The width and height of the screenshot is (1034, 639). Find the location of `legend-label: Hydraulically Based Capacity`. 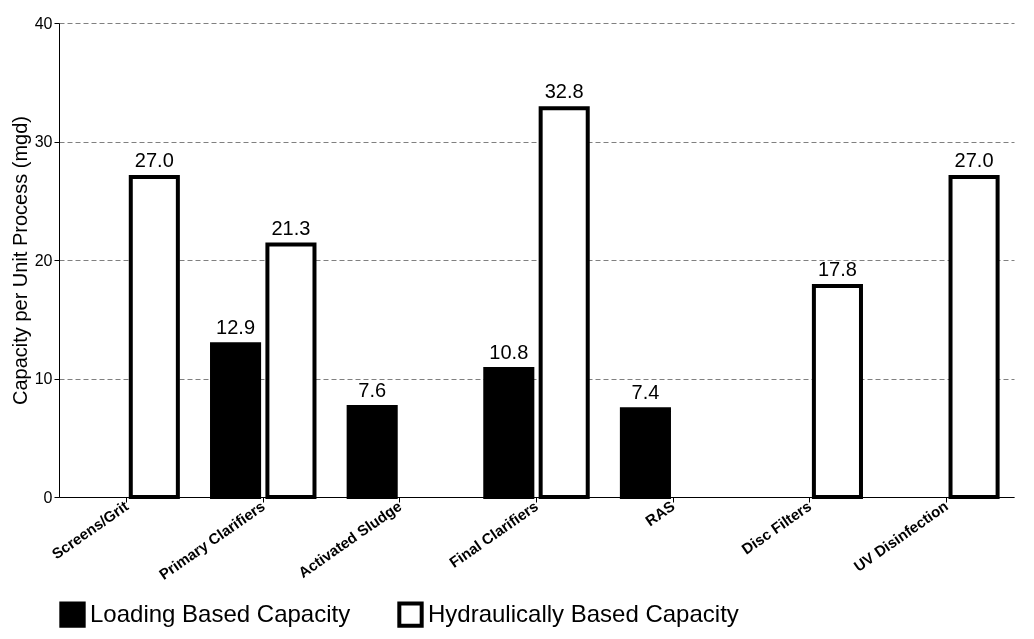

legend-label: Hydraulically Based Capacity is located at coordinates (583, 613).